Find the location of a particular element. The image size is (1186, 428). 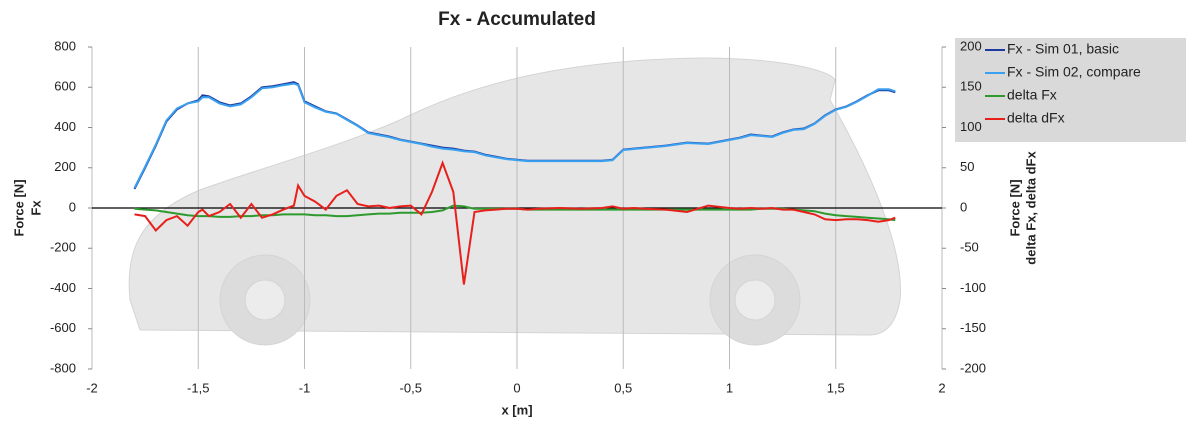

x-tick-label: 1,5 is located at coordinates (836, 387).